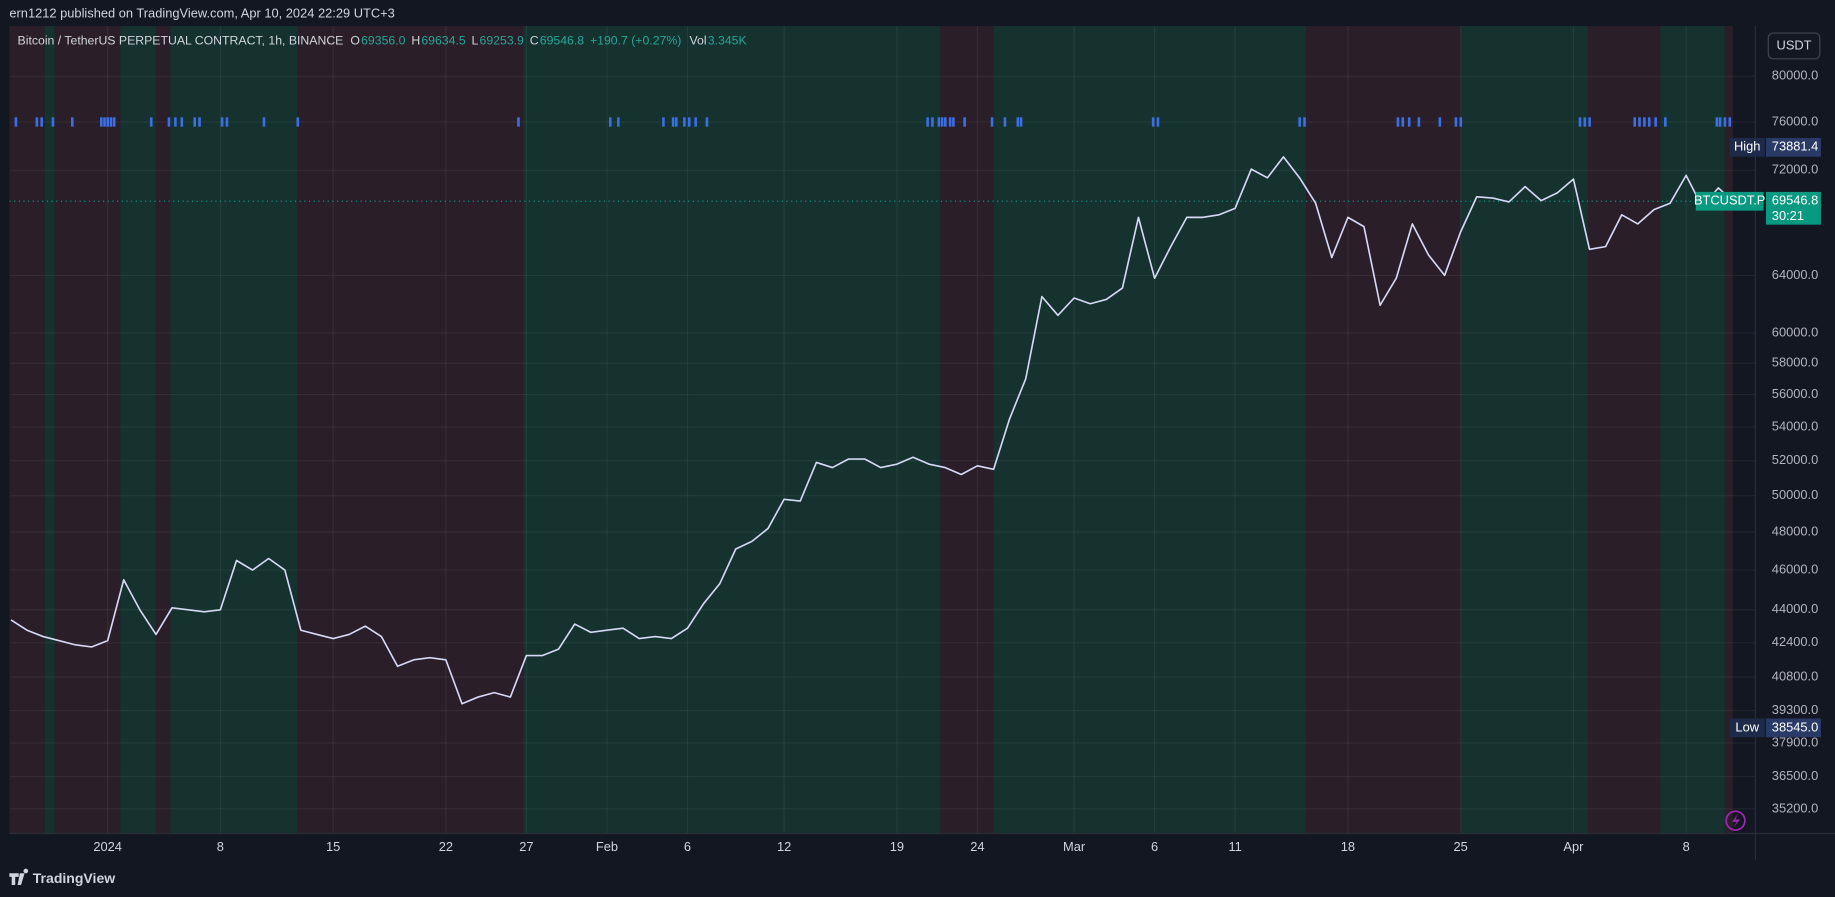 Image resolution: width=1835 pixels, height=897 pixels. What do you see at coordinates (1795, 709) in the screenshot?
I see `y-tick-label: 39300.0` at bounding box center [1795, 709].